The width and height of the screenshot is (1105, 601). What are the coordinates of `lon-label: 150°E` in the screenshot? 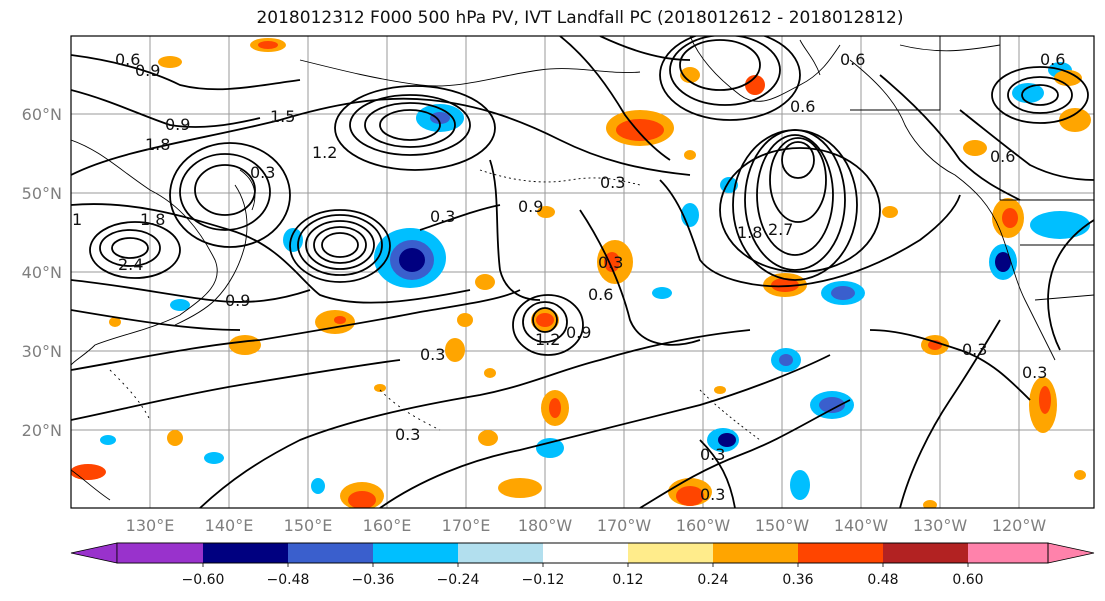 It's located at (308, 525).